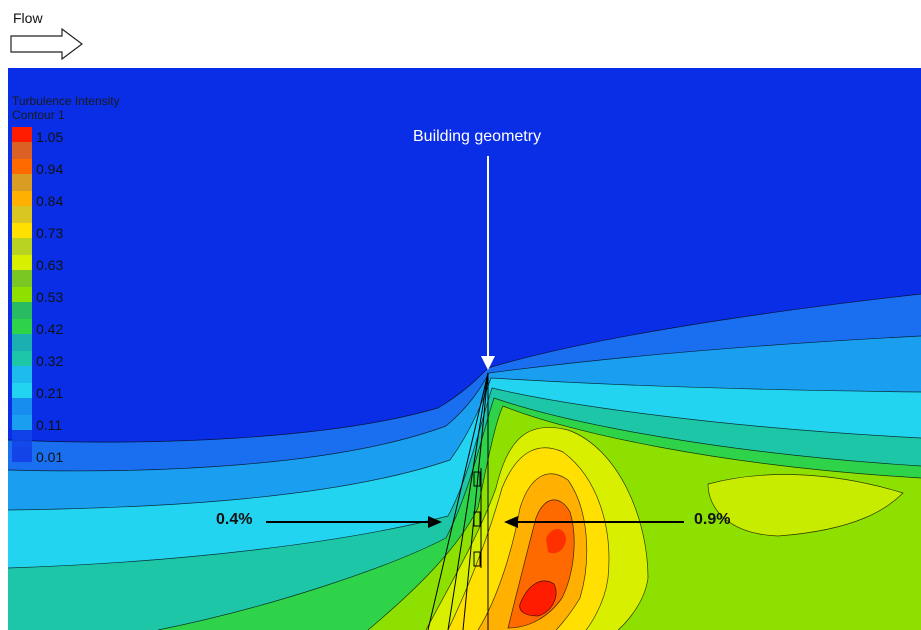  What do you see at coordinates (50, 329) in the screenshot?
I see `legend-tick-label: 0.42` at bounding box center [50, 329].